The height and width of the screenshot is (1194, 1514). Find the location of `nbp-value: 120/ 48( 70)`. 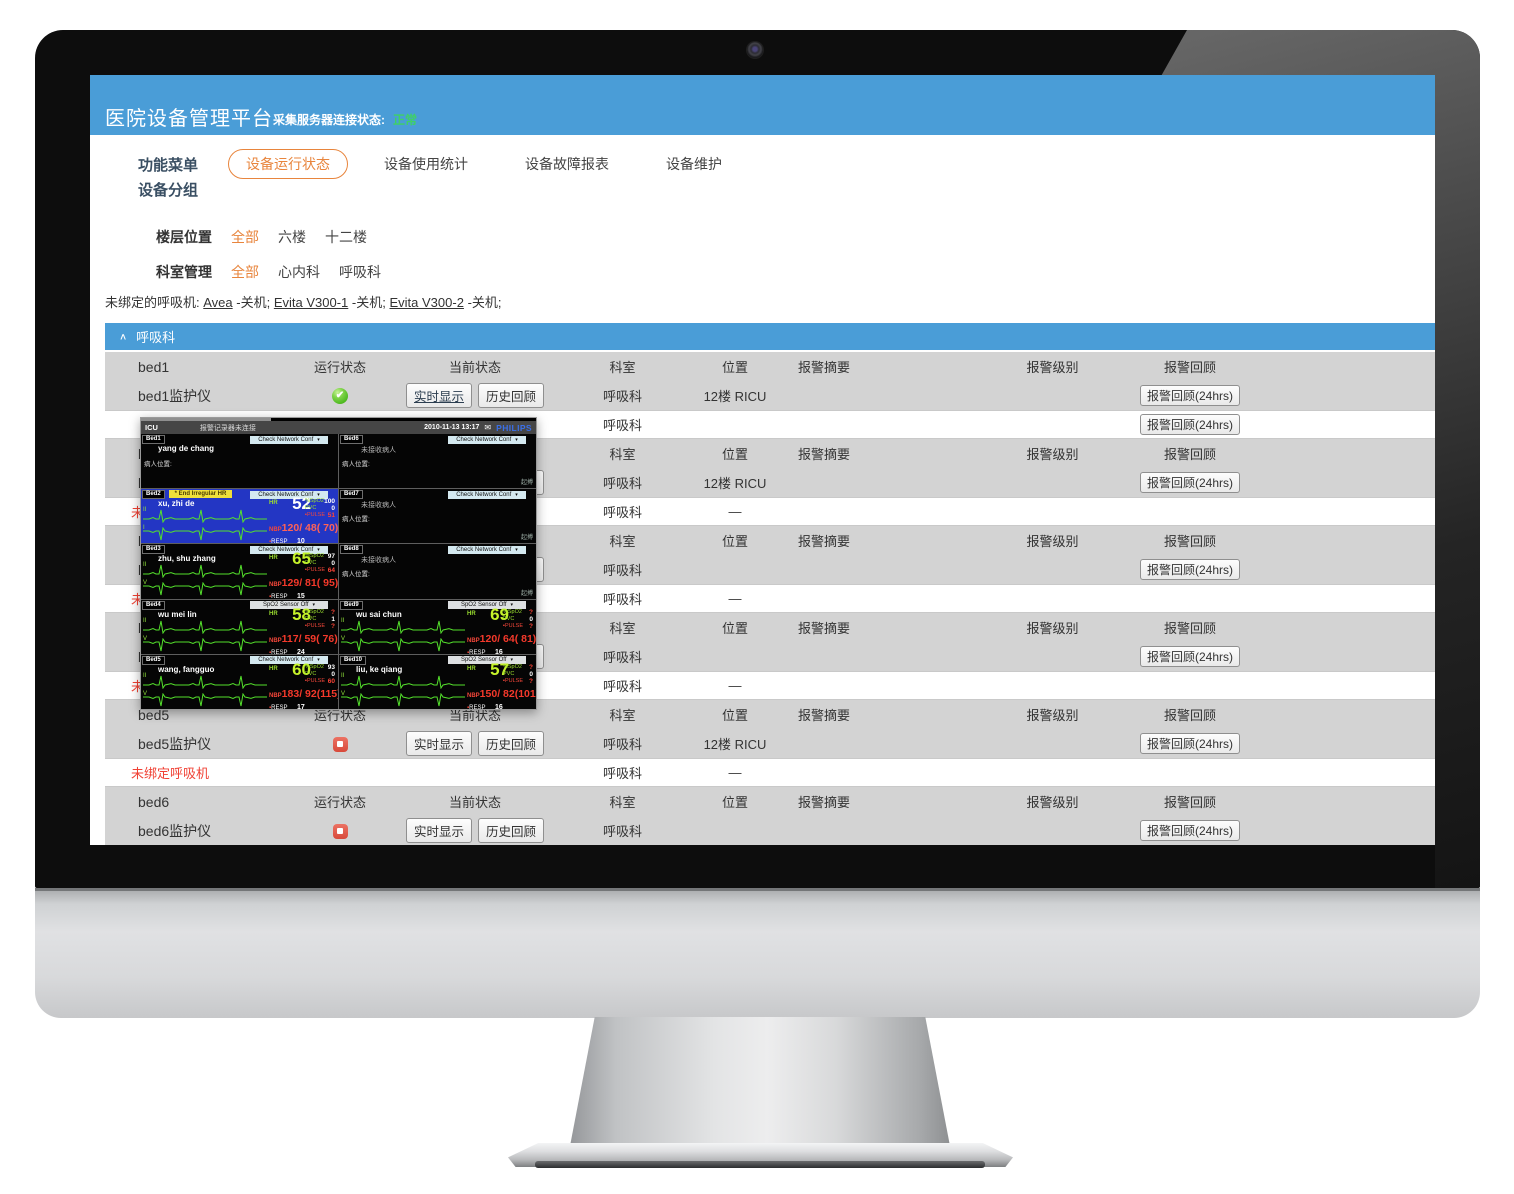

nbp-value: 120/ 48( 70) is located at coordinates (309, 528).